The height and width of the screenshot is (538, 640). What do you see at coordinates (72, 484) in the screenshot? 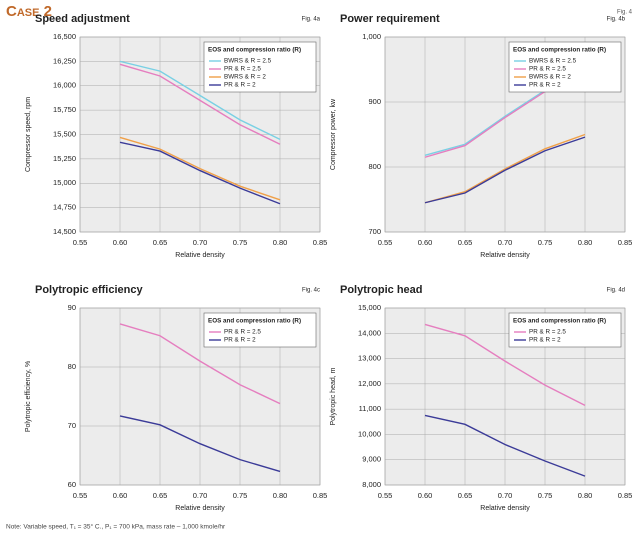
I see `y-tick-label: 60` at bounding box center [72, 484].